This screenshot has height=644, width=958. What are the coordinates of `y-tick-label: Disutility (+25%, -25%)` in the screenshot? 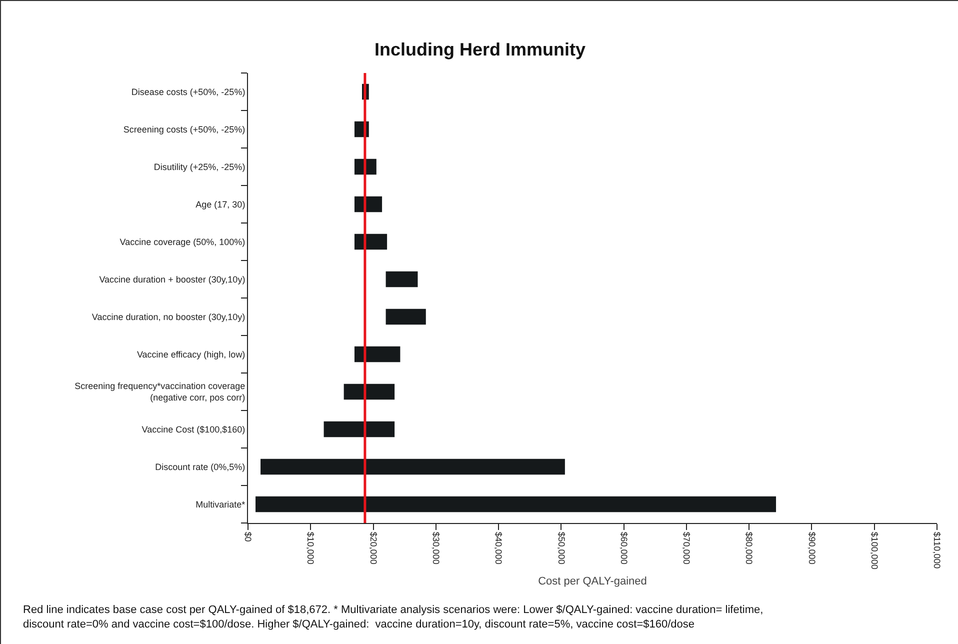 It's located at (200, 167).